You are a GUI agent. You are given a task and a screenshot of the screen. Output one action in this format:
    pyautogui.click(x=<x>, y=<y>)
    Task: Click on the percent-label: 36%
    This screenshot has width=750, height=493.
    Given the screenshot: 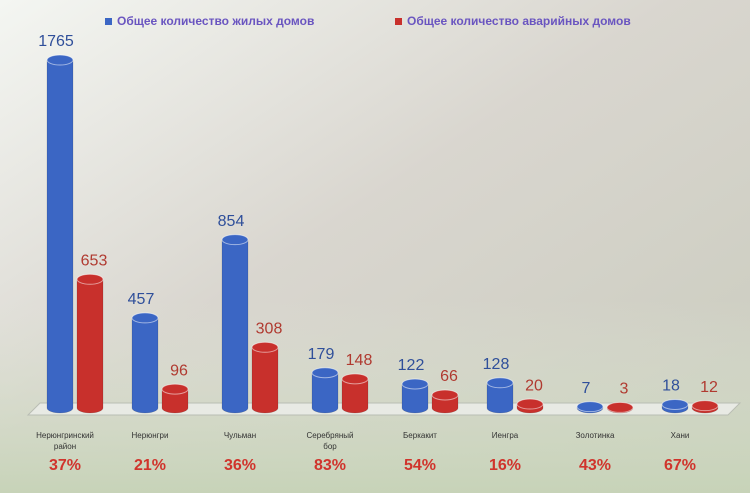 What is the action you would take?
    pyautogui.click(x=240, y=465)
    